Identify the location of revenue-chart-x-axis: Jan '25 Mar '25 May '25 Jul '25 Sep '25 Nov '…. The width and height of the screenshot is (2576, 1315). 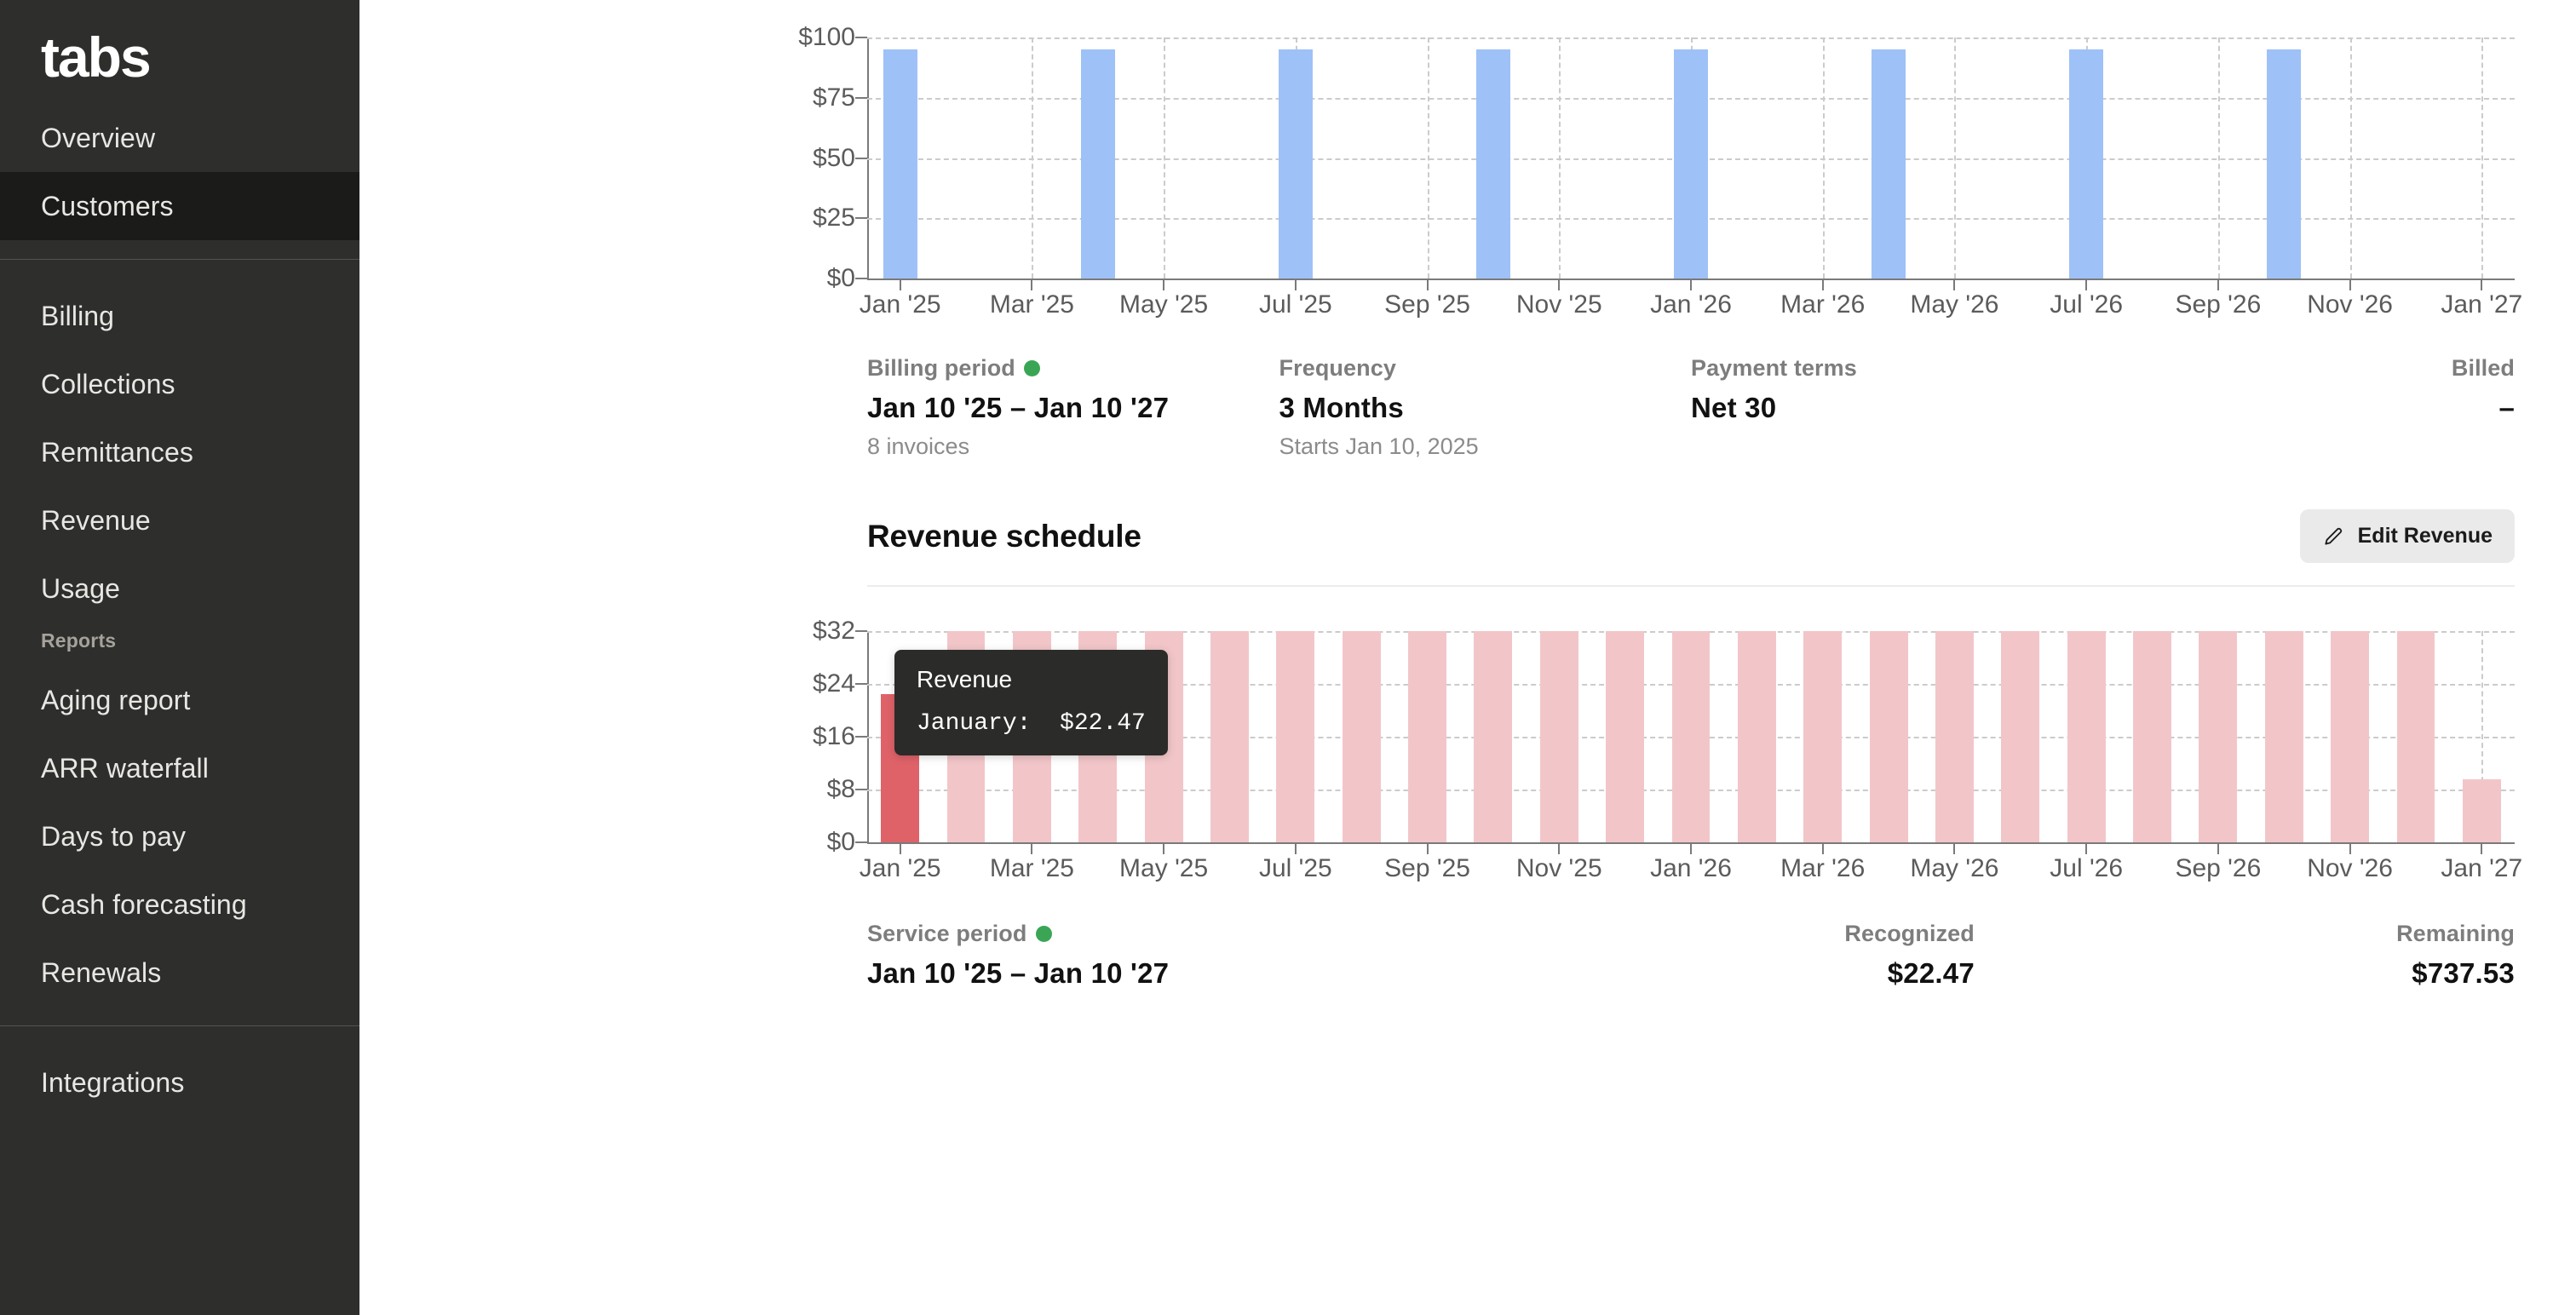
(1691, 867).